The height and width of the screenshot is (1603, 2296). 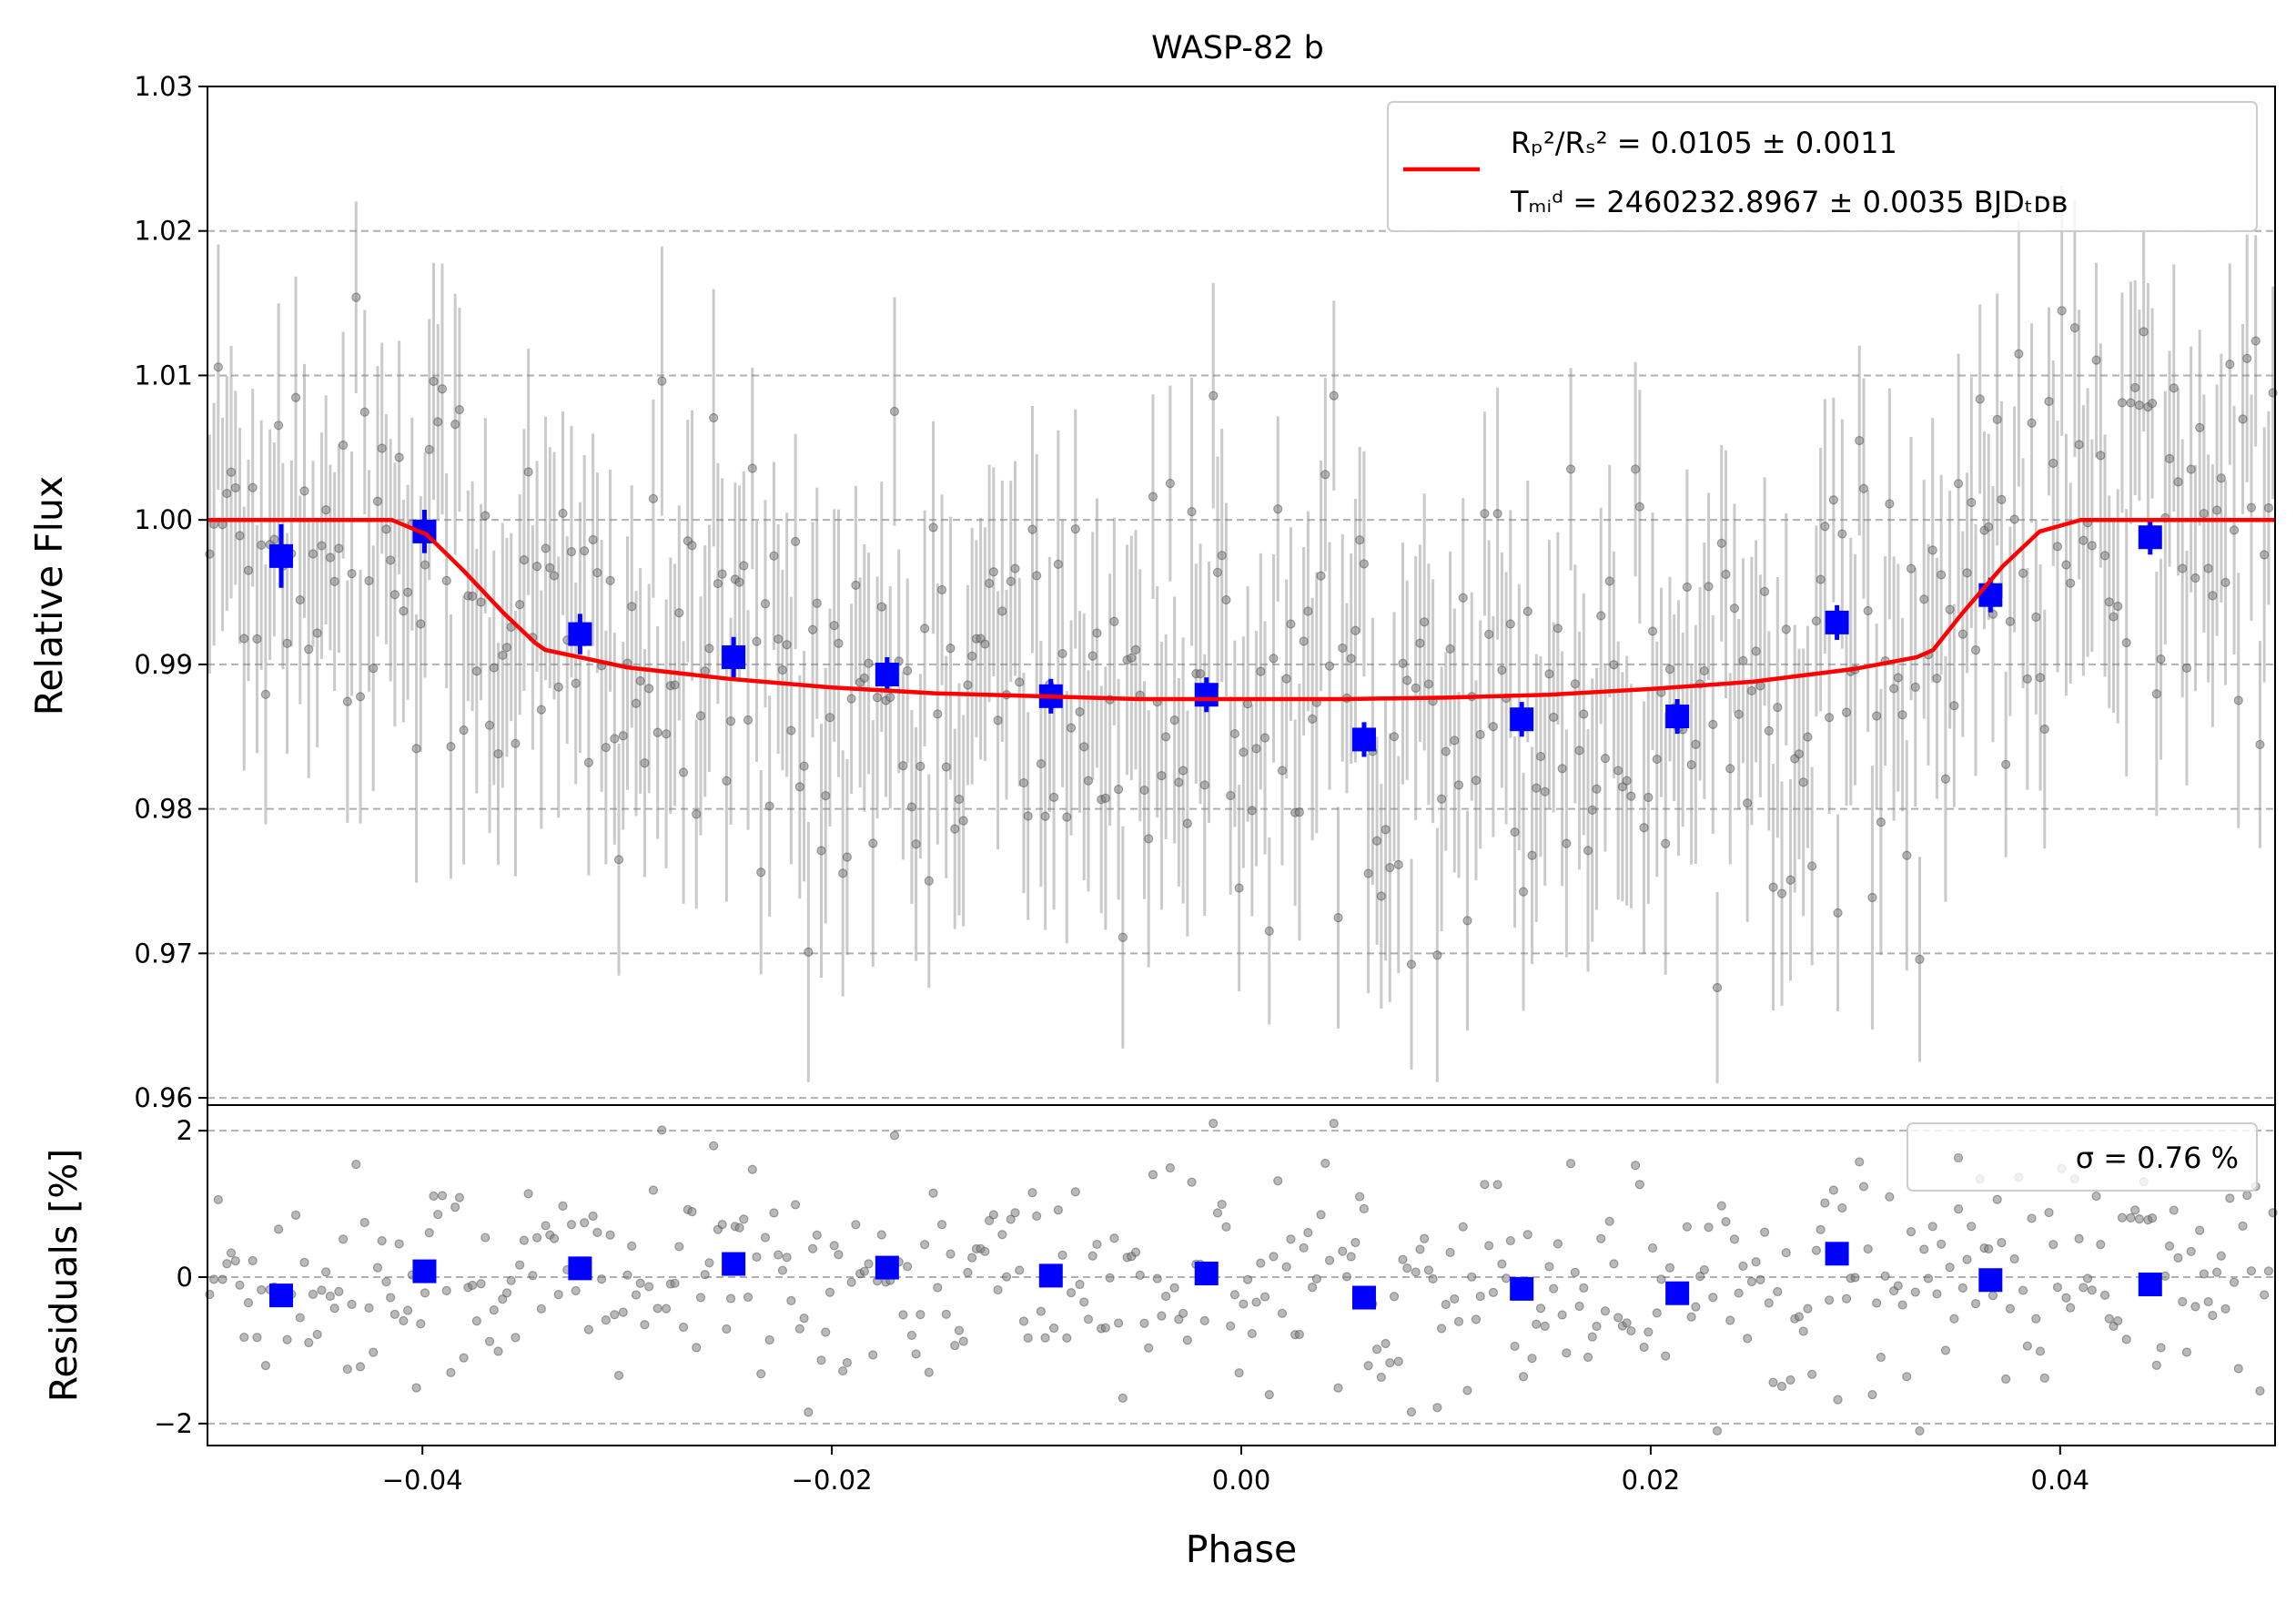 I want to click on residual-binned-point, so click(x=1364, y=1297).